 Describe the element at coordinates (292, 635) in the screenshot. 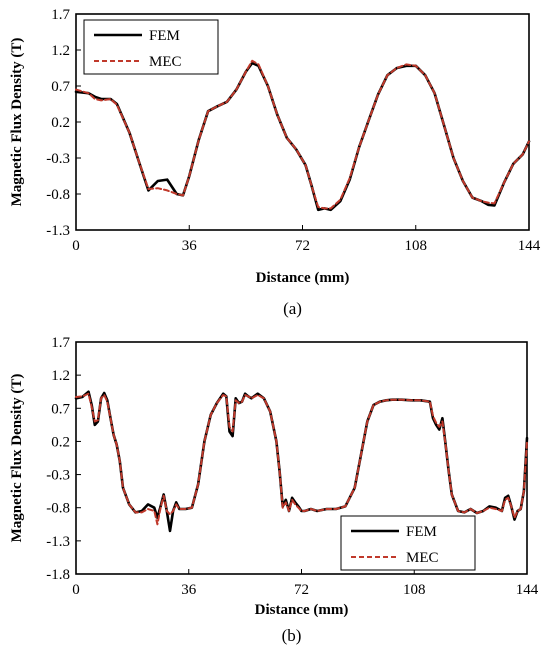

I see `panel-label: (b)` at that location.